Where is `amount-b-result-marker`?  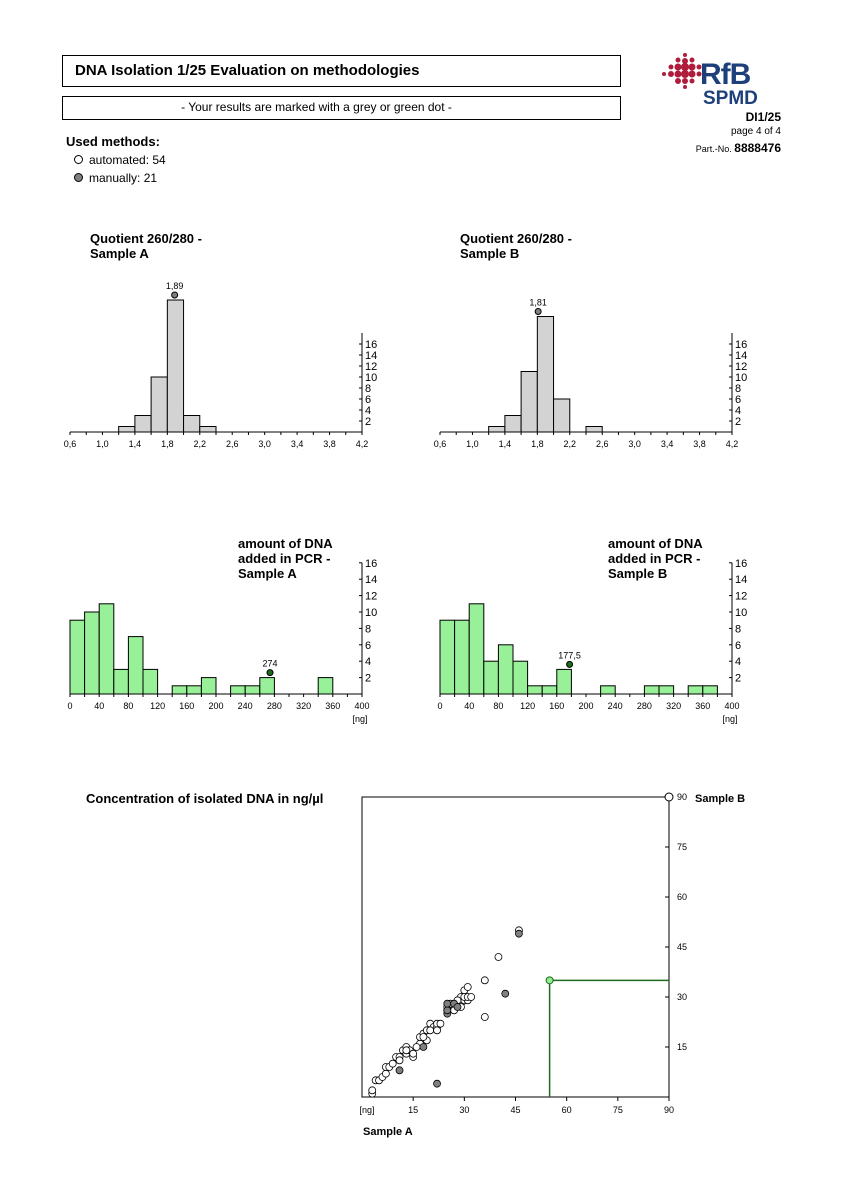
amount-b-result-marker is located at coordinates (570, 664).